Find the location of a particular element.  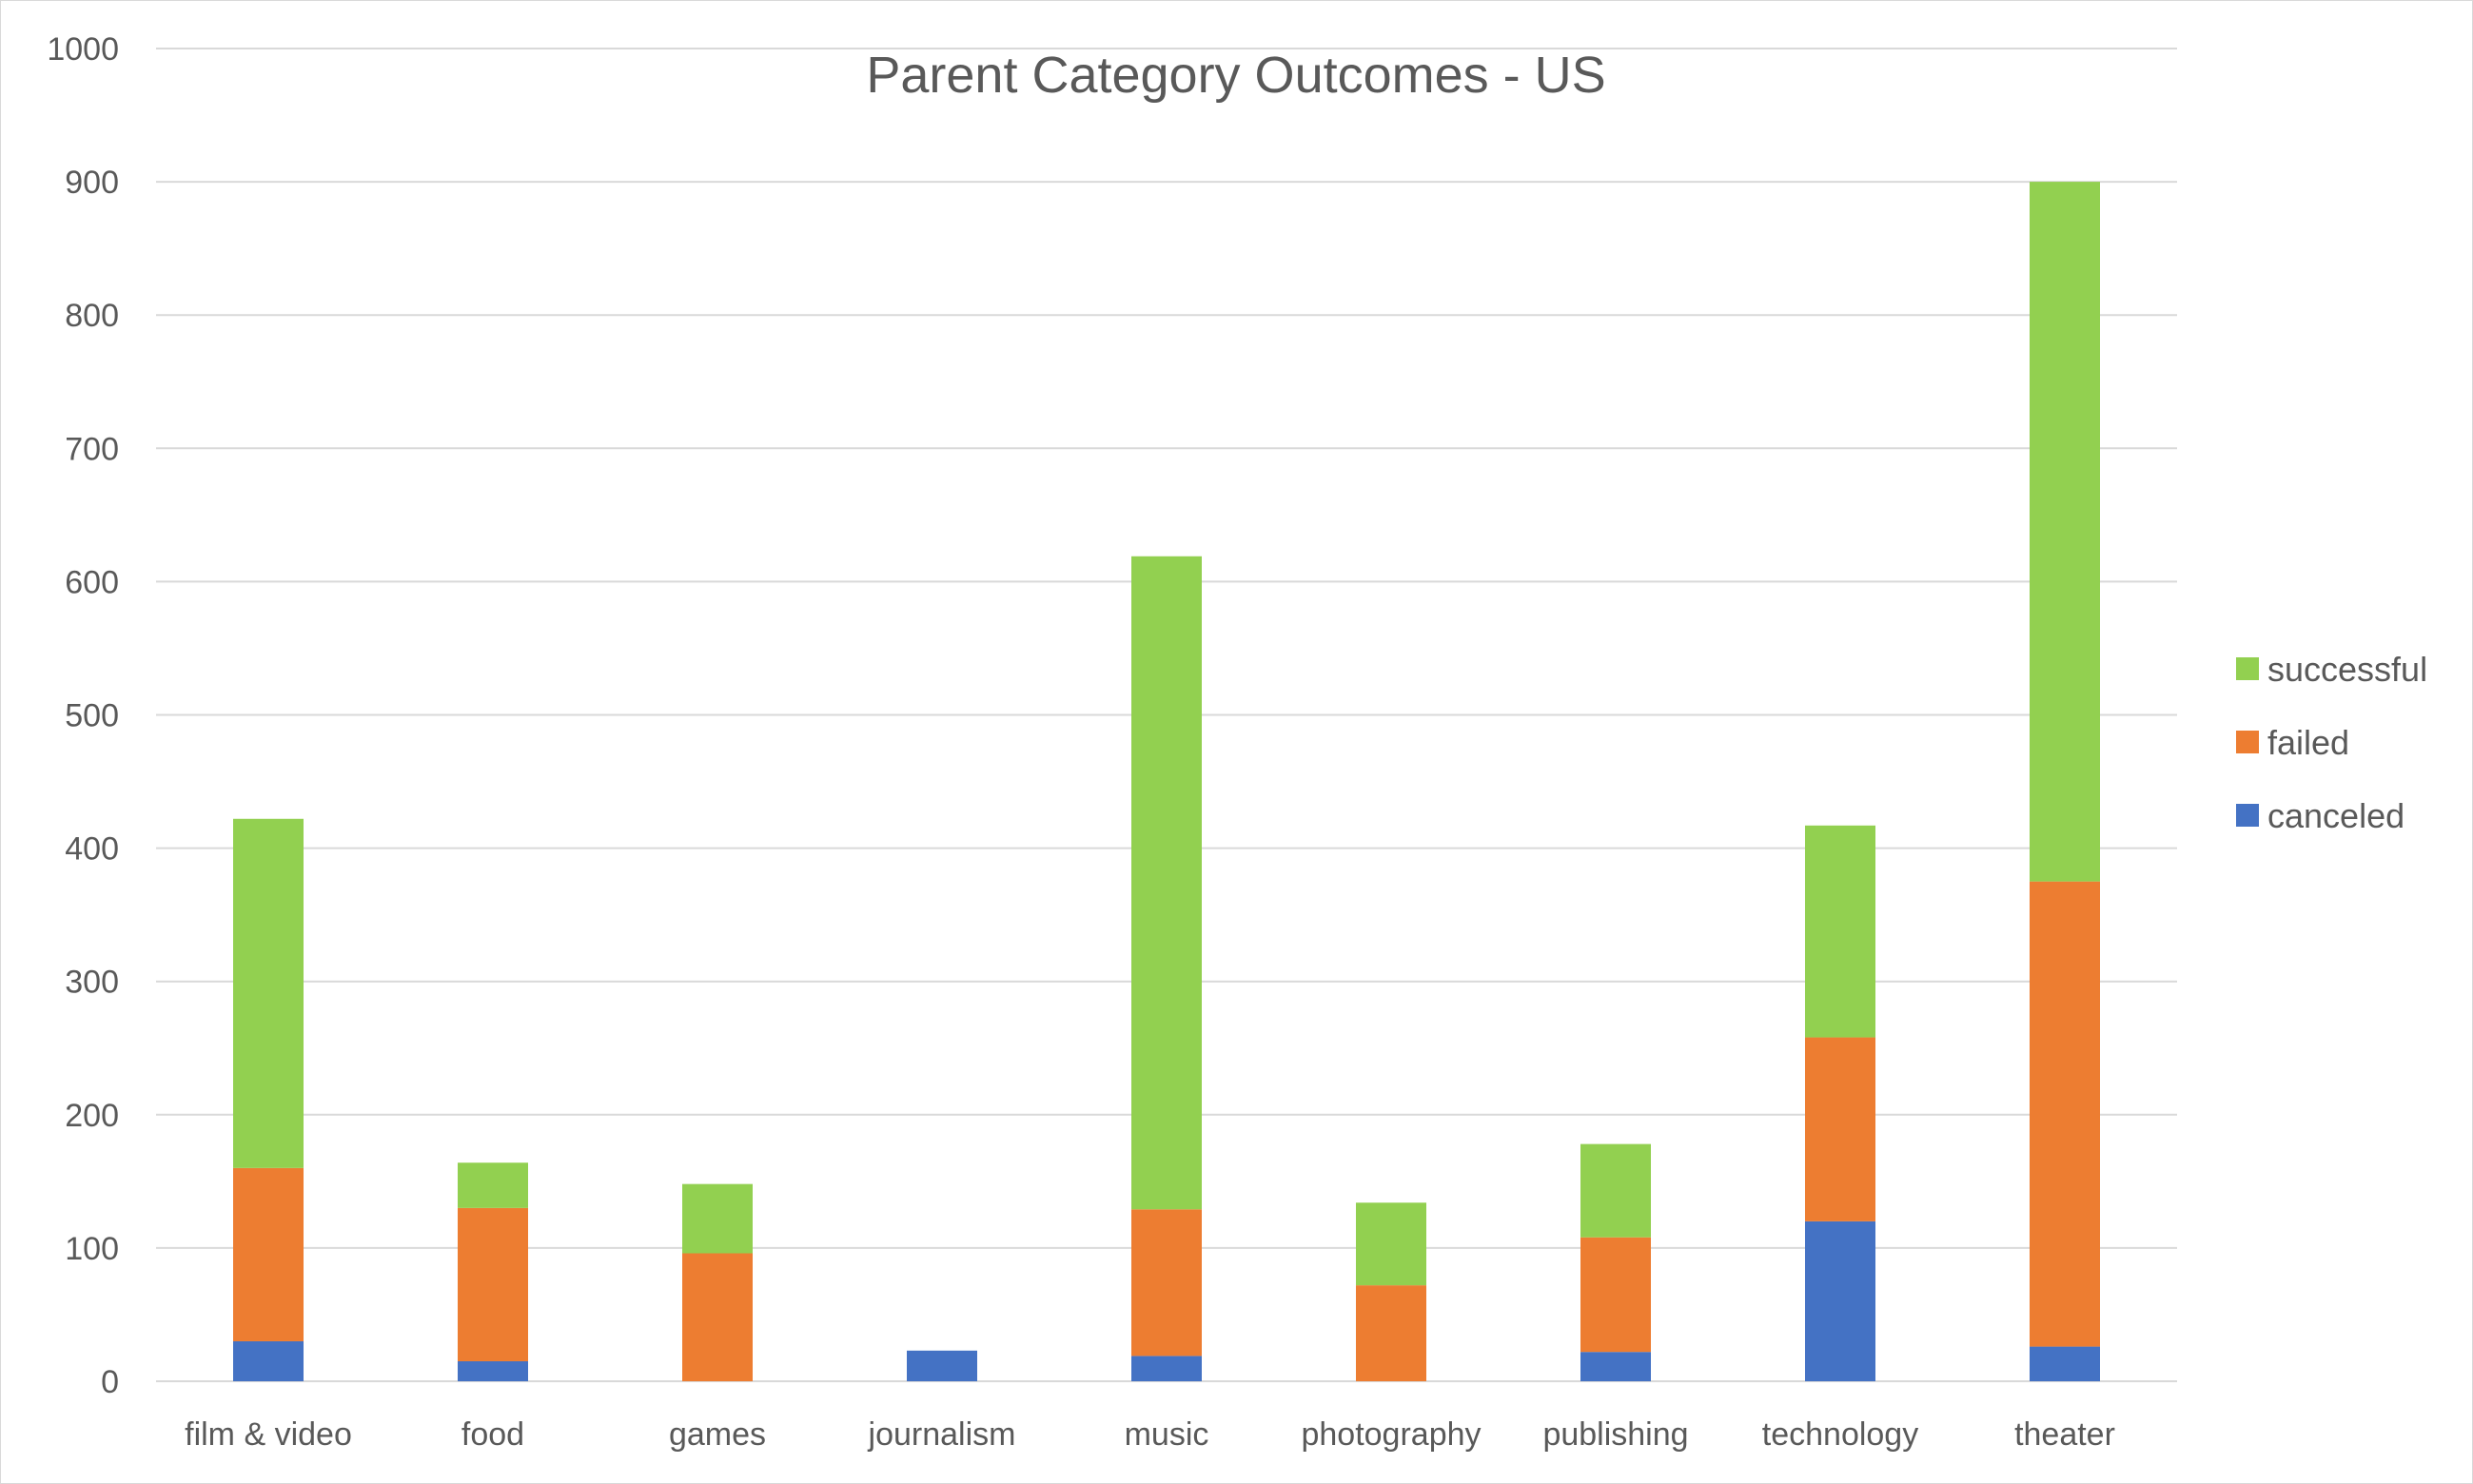

y-tick-label: 400 is located at coordinates (92, 849).